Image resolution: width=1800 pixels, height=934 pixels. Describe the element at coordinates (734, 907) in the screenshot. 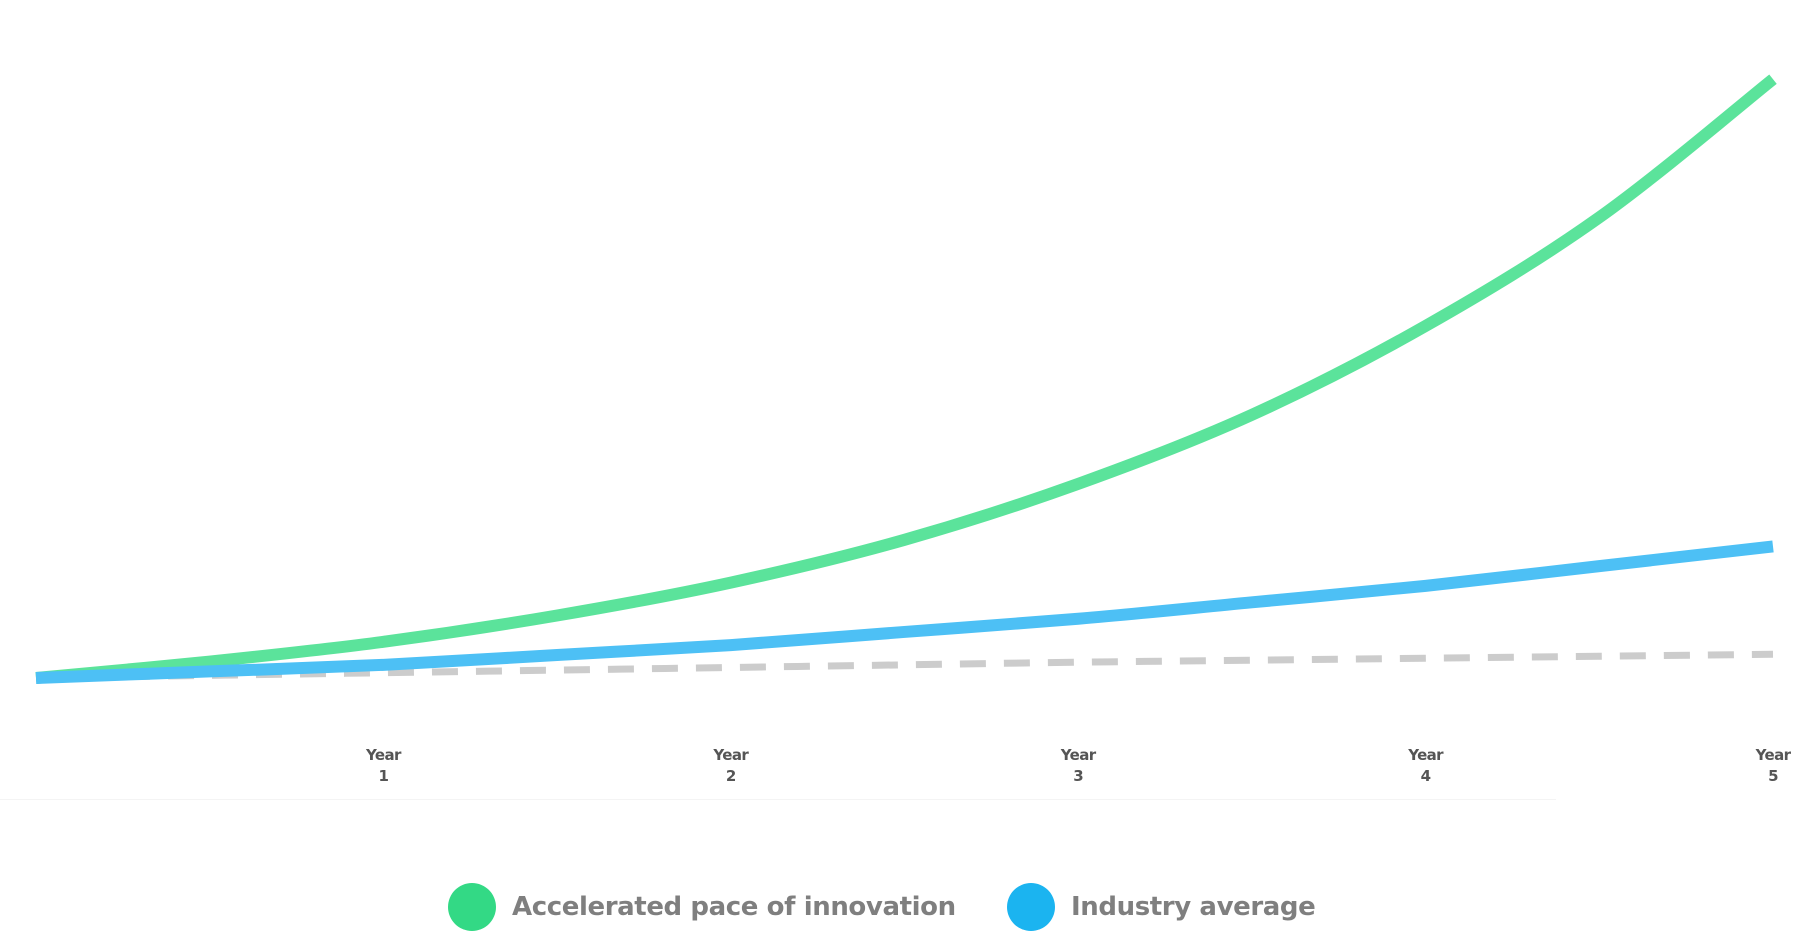

I see `legend-label-accelerated: Accelerated pace of innovation` at that location.